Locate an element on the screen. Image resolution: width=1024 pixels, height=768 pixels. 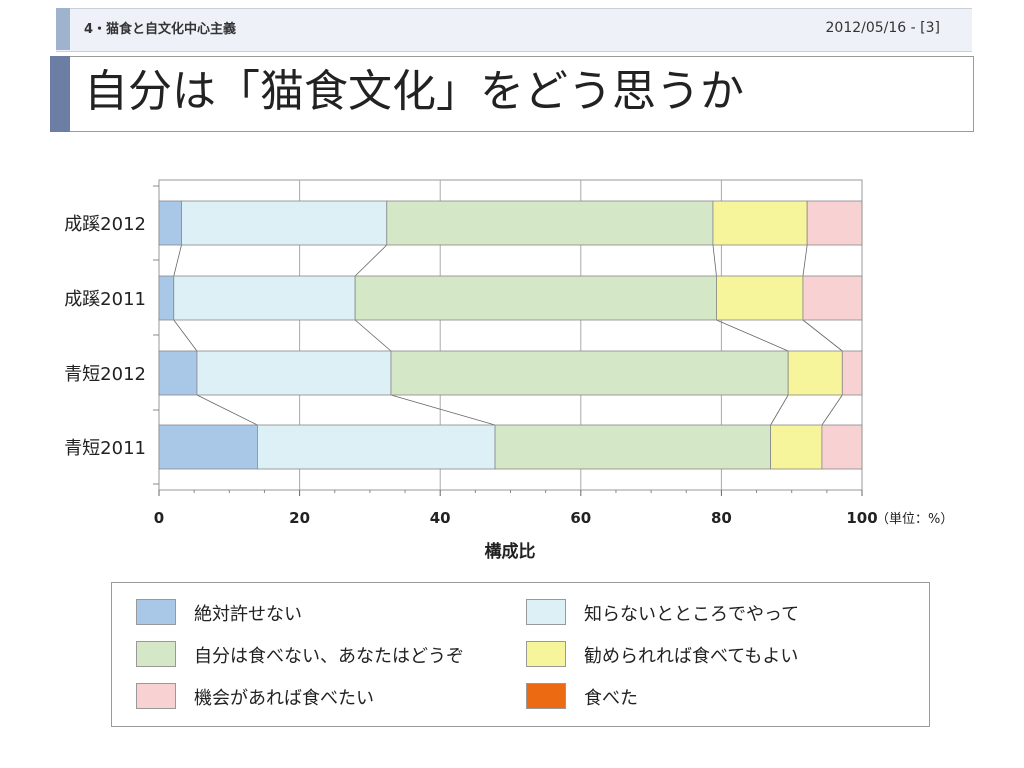
legend-label: 勧められれば食べてもよい is located at coordinates (691, 656).